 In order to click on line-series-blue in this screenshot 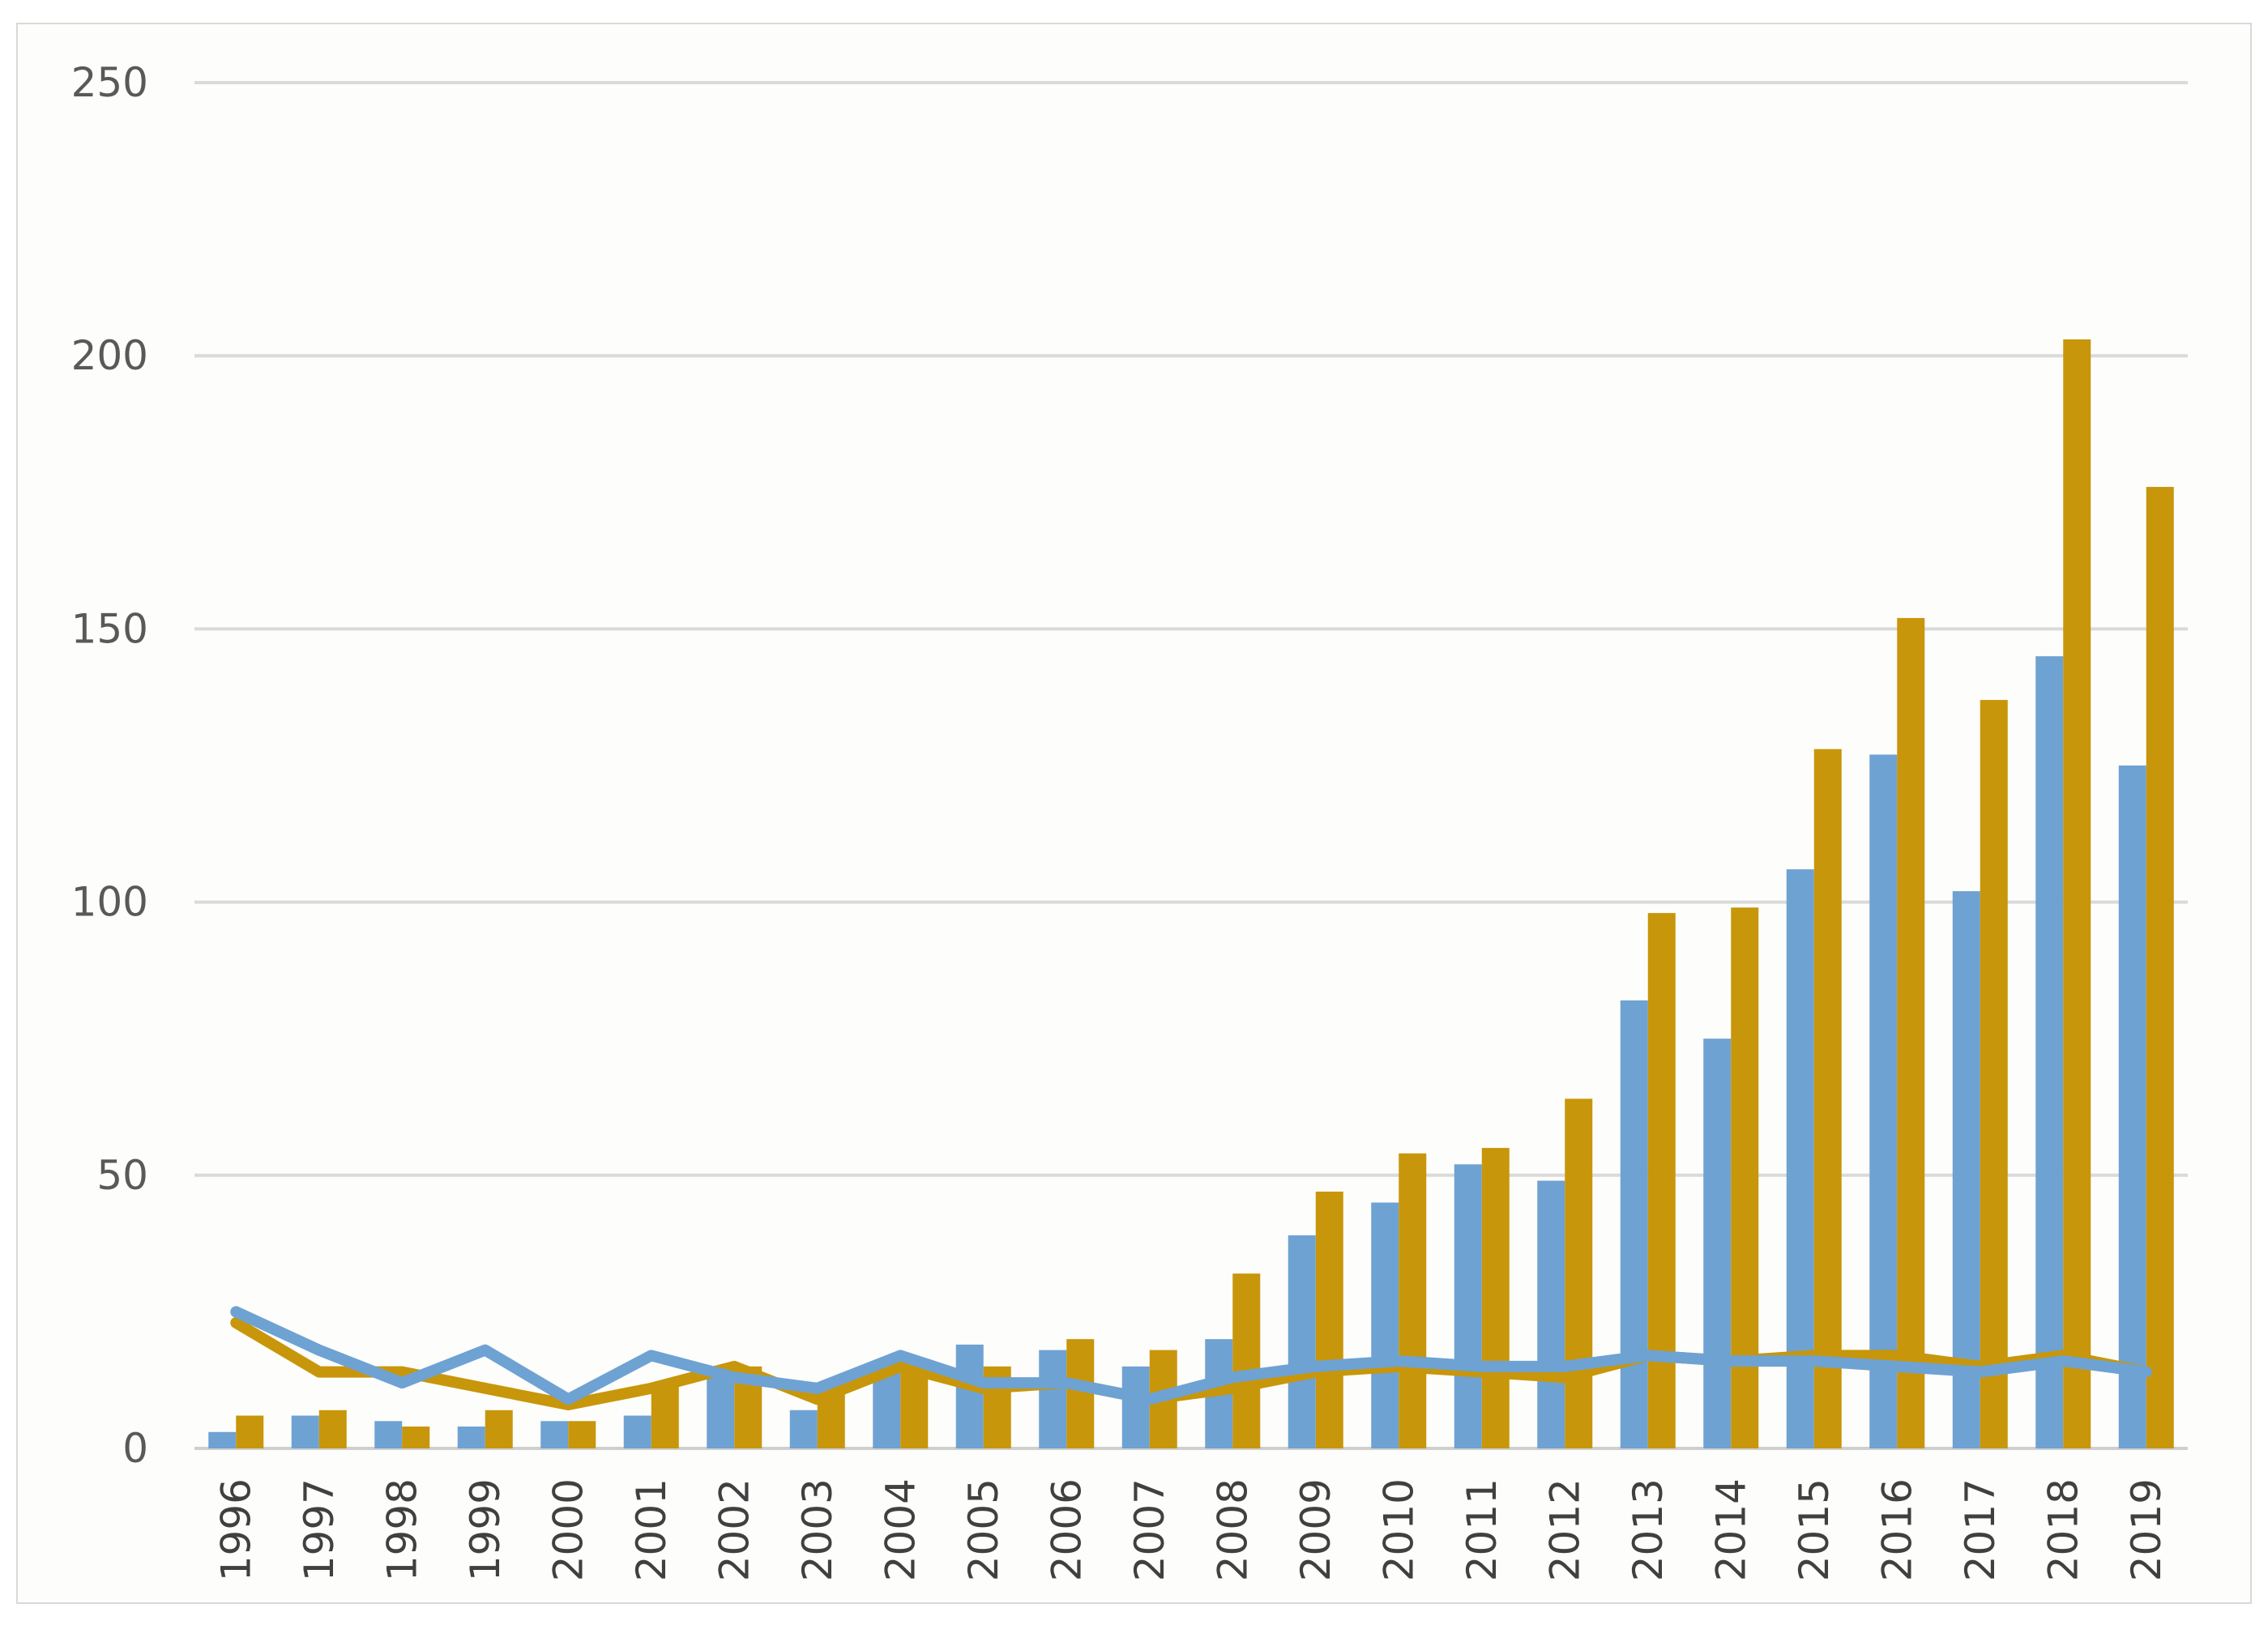, I will do `click(1191, 1355)`.